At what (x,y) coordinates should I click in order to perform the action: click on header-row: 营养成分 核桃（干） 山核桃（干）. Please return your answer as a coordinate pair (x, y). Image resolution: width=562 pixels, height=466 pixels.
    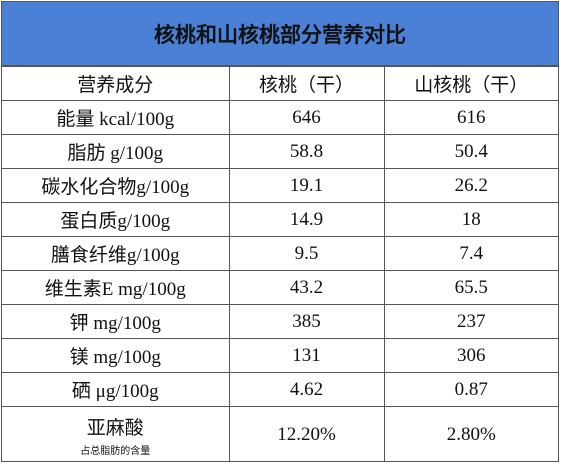
    Looking at the image, I should click on (280, 83).